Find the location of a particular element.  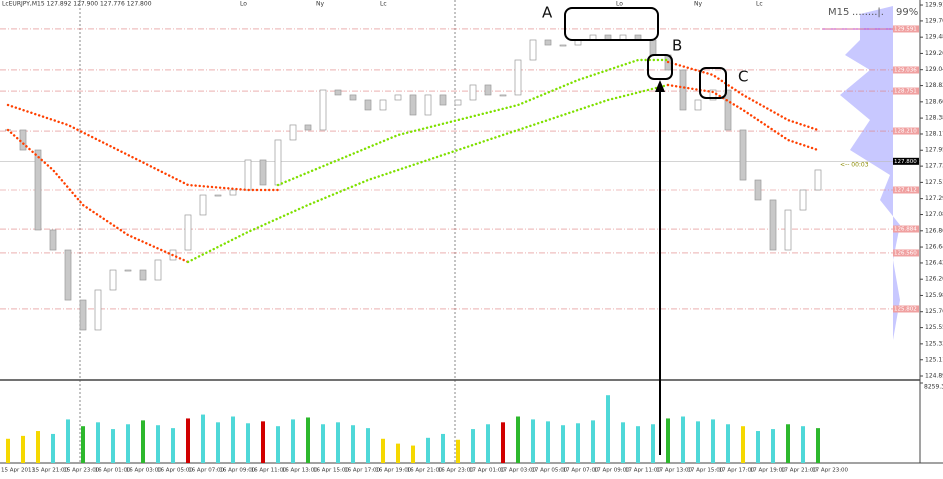

y-tick-label: 129.040 is located at coordinates (934, 69).